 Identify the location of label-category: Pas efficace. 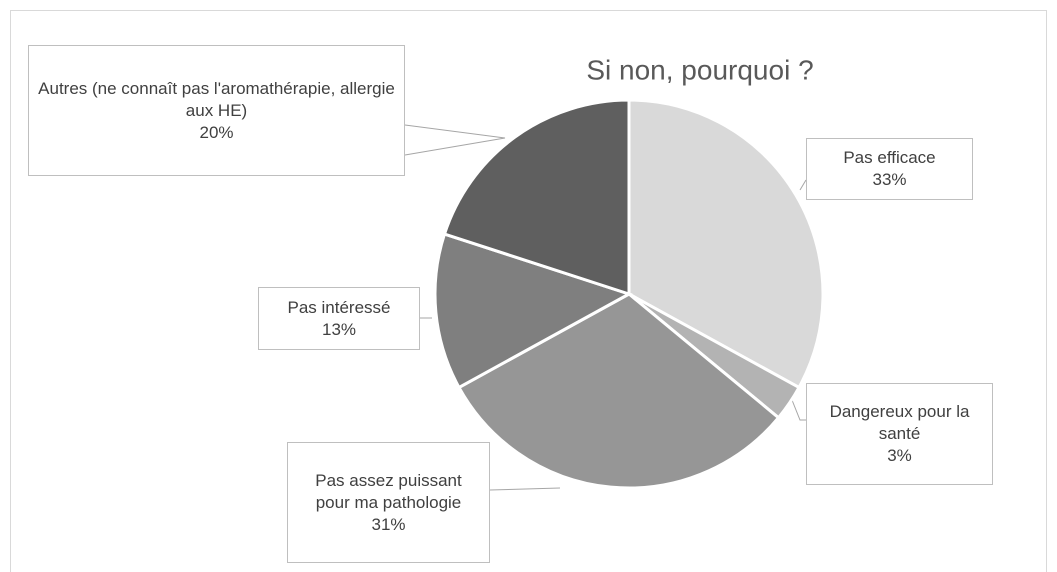
(889, 157).